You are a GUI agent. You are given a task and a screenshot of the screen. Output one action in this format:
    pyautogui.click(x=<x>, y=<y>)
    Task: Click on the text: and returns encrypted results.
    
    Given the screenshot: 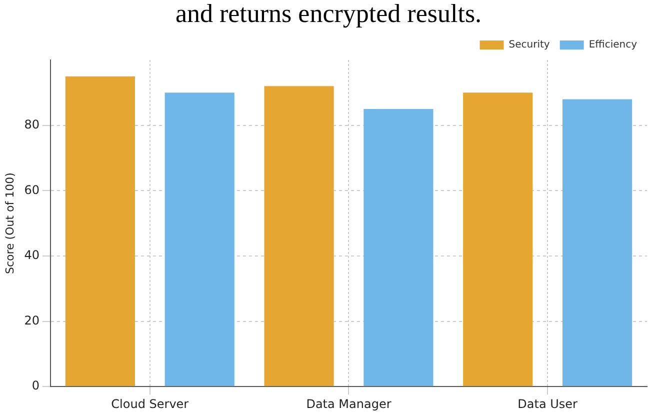 What is the action you would take?
    pyautogui.click(x=328, y=14)
    